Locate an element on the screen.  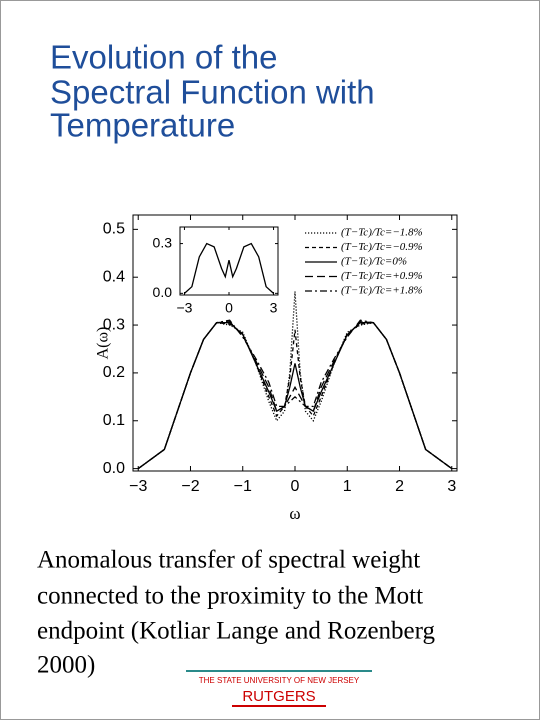
x-axis-label: ω is located at coordinates (294, 513).